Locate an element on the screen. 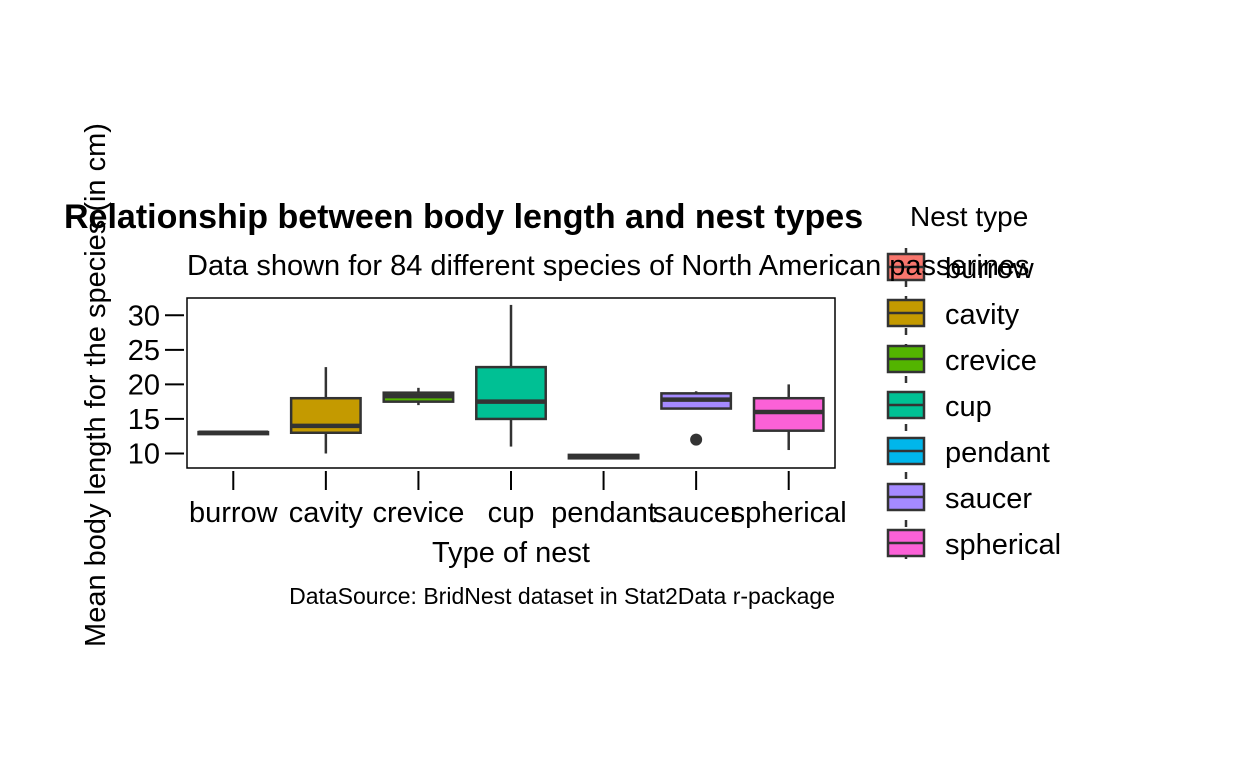 Image resolution: width=1248 pixels, height=773 pixels. box-burrow is located at coordinates (233, 433).